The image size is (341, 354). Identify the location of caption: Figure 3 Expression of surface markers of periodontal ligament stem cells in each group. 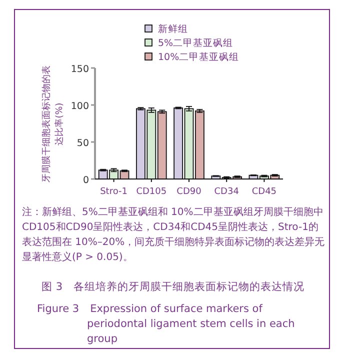
(166, 324).